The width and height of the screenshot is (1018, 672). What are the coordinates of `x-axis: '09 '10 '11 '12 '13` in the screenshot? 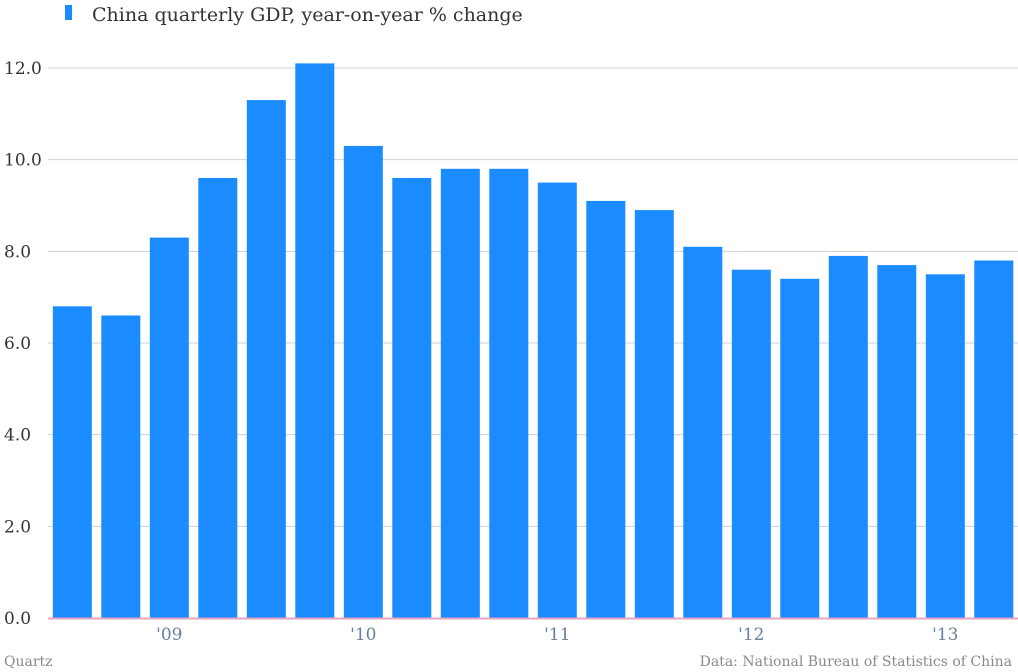 It's located at (557, 635).